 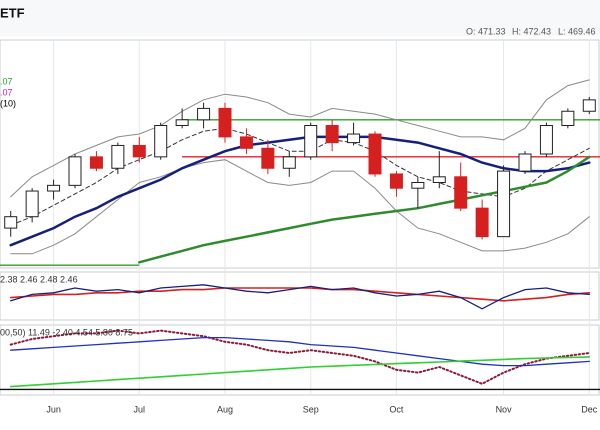 What do you see at coordinates (300, 18) in the screenshot?
I see `header-bar` at bounding box center [300, 18].